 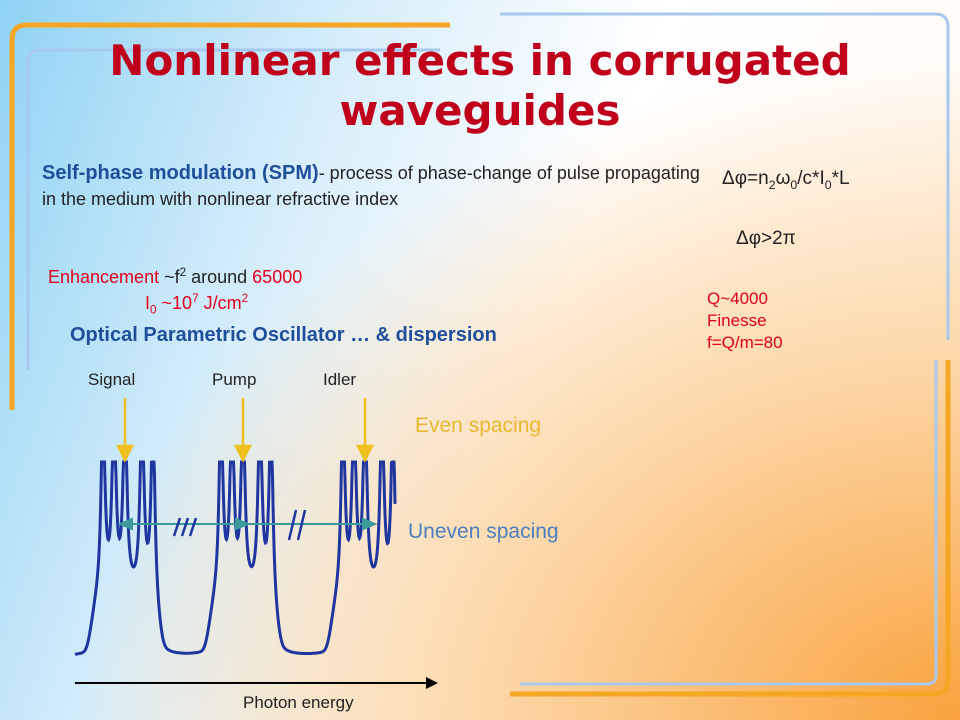 I want to click on q-line: Q~4000, so click(x=737, y=298).